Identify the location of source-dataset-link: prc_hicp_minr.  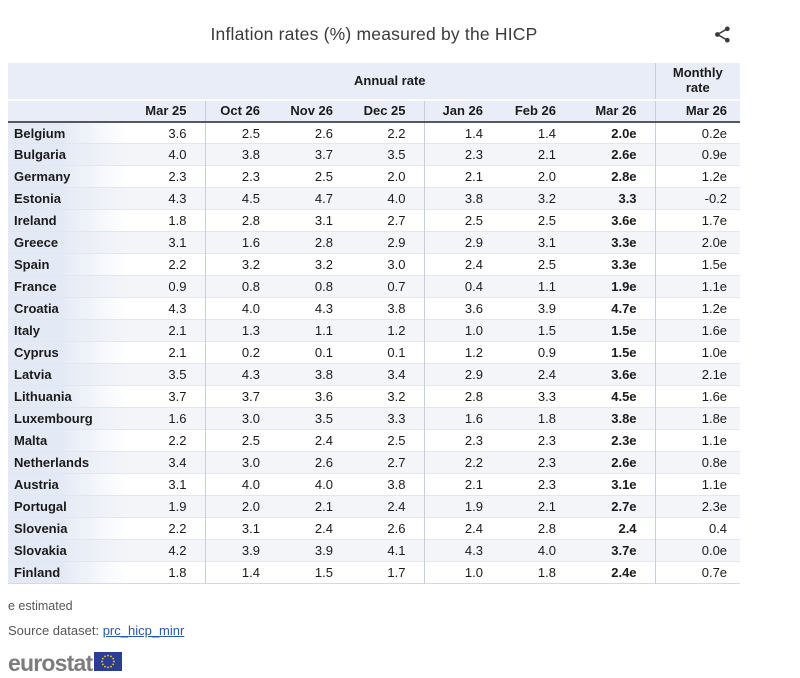
(143, 631).